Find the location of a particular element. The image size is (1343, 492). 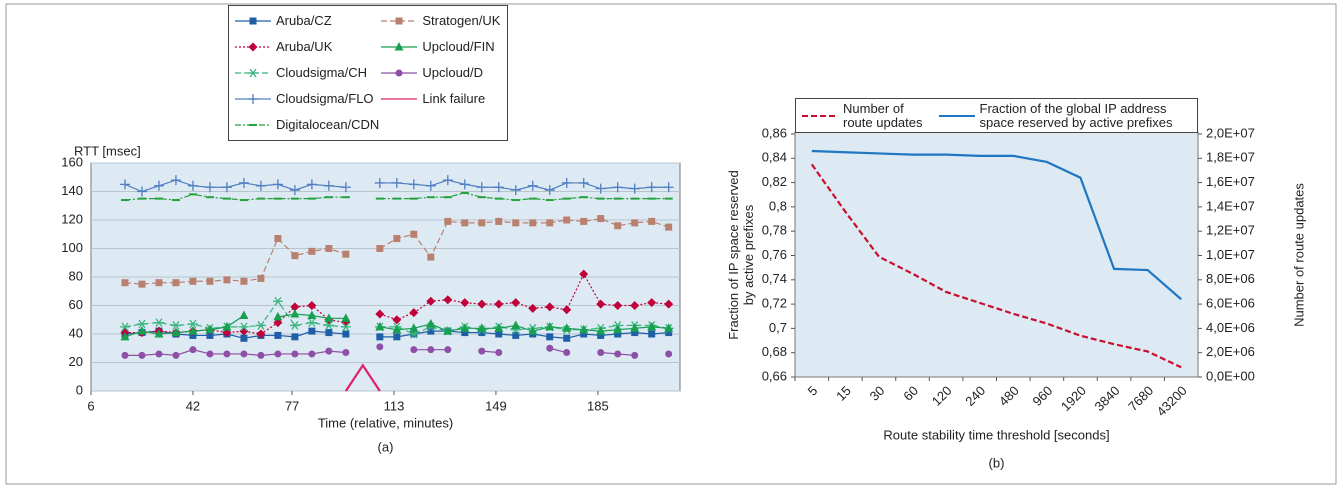

x-tick-label: 1920 is located at coordinates (1073, 398).